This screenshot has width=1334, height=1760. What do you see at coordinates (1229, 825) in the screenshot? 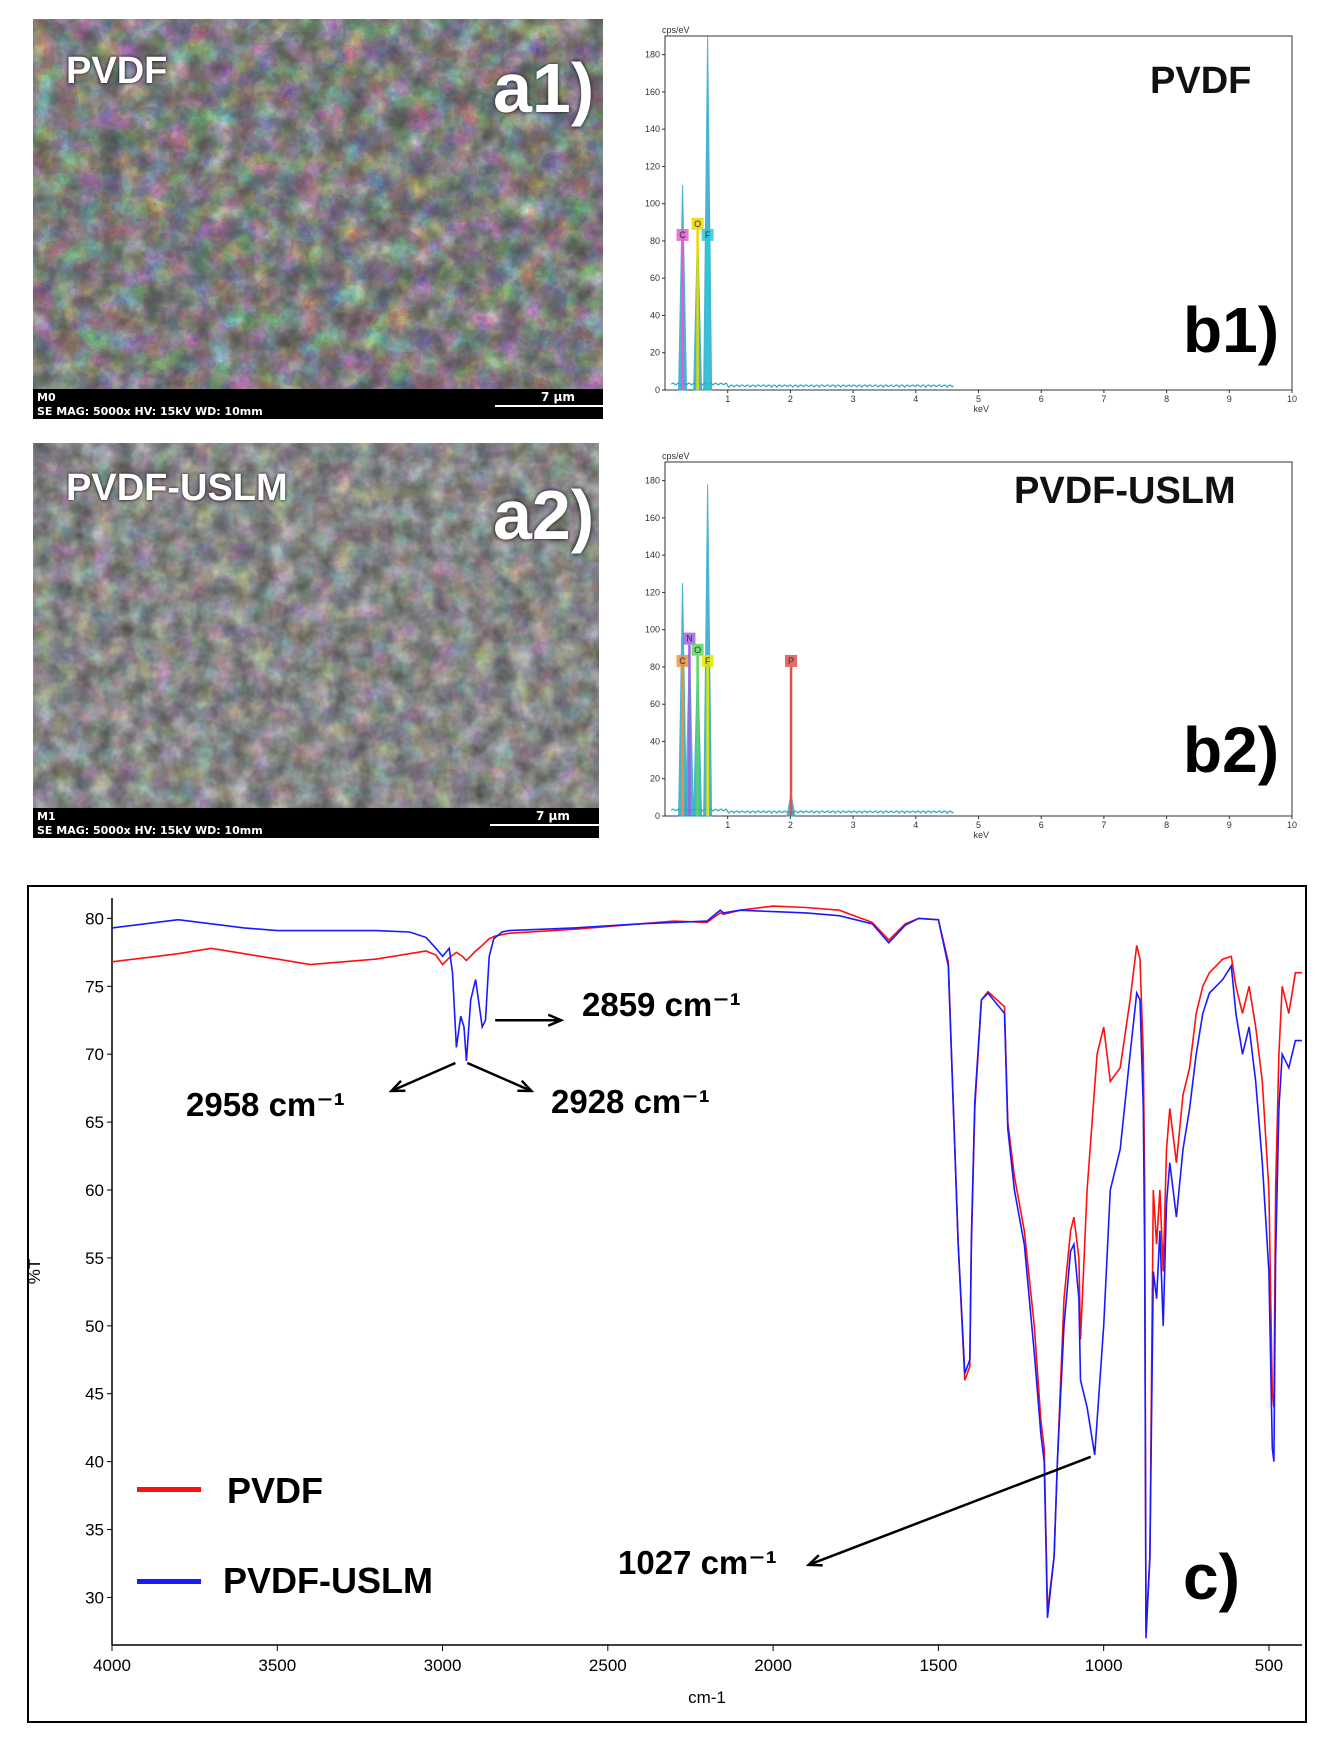
I see `x-tick-label: 9` at bounding box center [1229, 825].